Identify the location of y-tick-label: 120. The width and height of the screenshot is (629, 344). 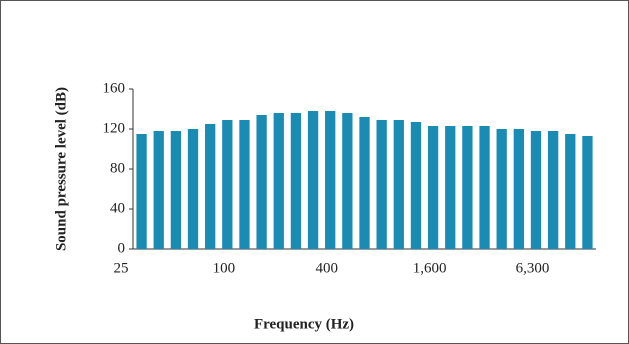
(114, 128).